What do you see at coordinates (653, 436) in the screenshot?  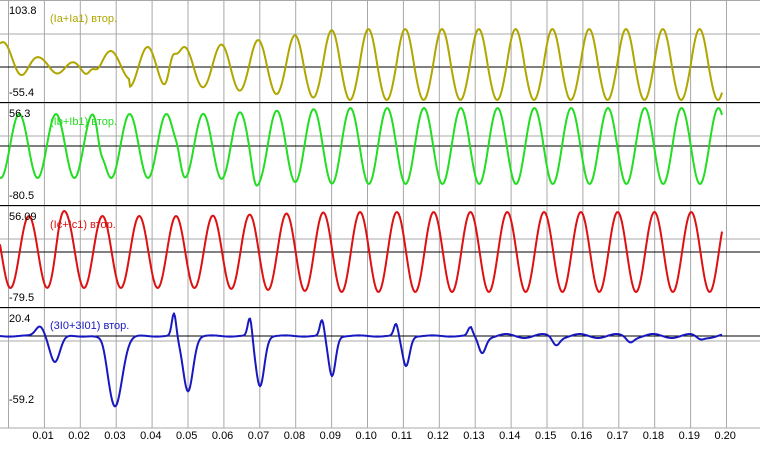 I see `time-tick-label: 0.18` at bounding box center [653, 436].